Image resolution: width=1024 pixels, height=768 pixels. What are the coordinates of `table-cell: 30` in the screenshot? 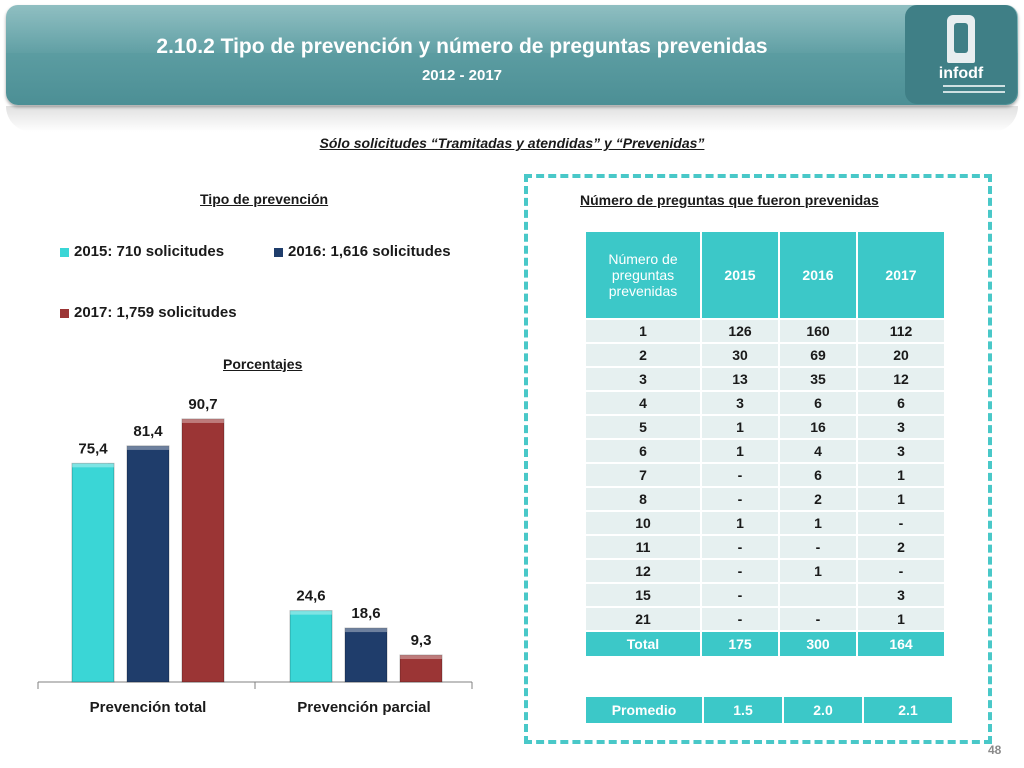 It's located at (740, 355).